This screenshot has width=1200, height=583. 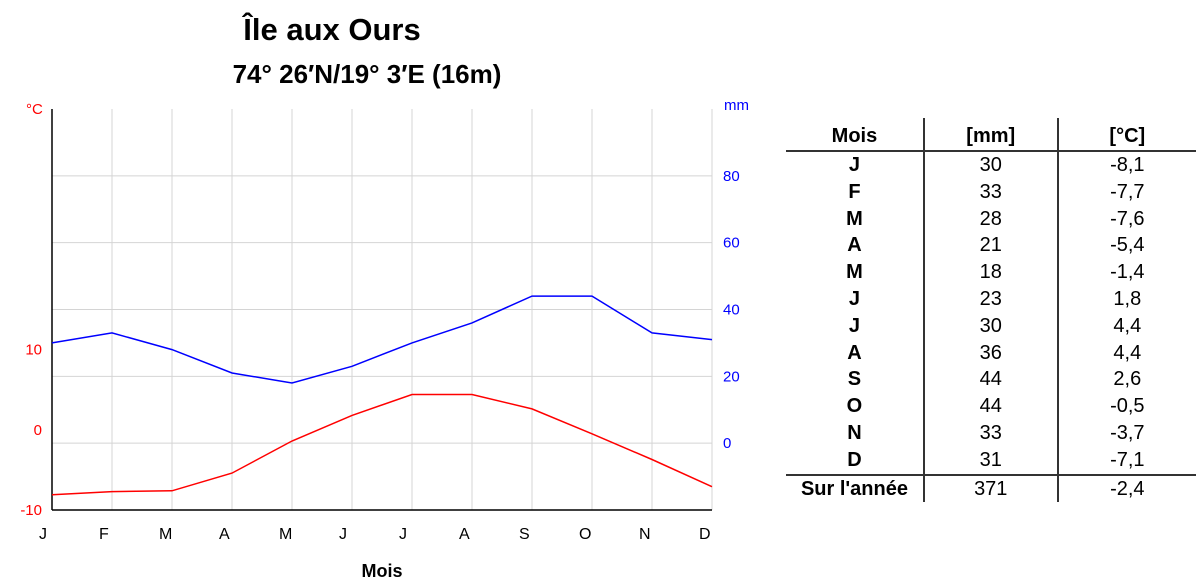 I want to click on right-tick-label: 40, so click(x=731, y=310).